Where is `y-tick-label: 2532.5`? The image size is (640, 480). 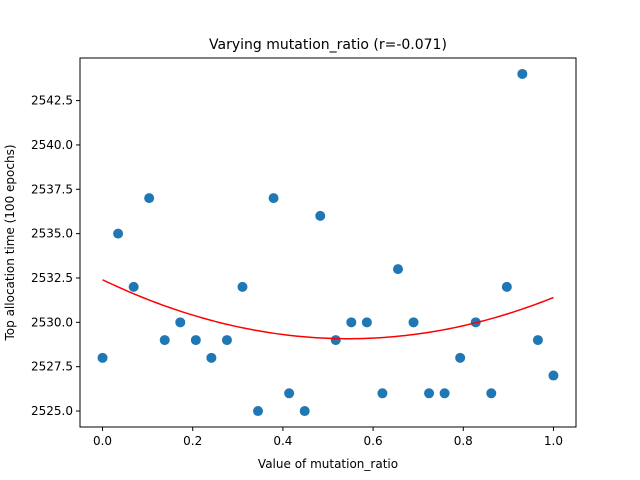
y-tick-label: 2532.5 is located at coordinates (52, 278).